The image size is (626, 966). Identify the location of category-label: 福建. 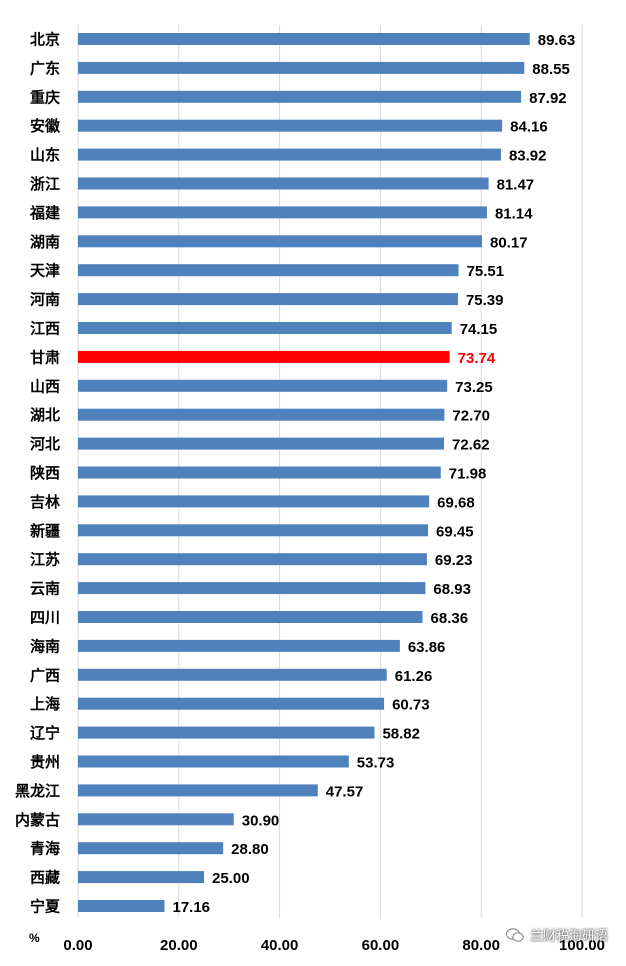
(45, 213).